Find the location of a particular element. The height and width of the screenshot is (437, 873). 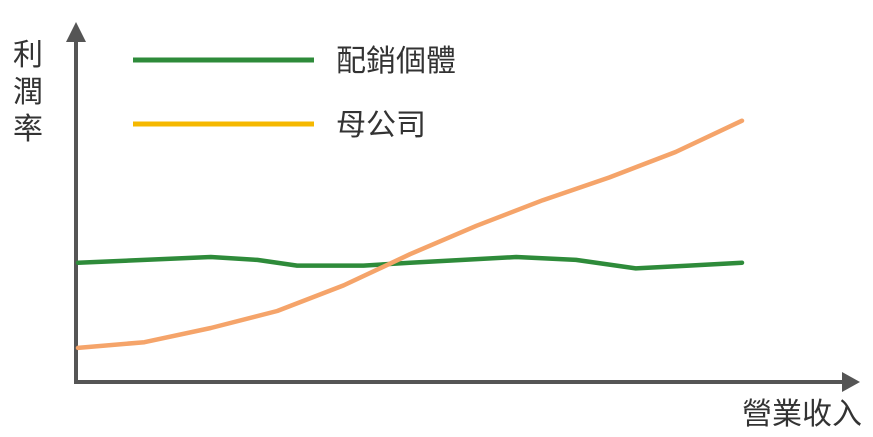

legend-label-0: 配銷個體 is located at coordinates (396, 61).